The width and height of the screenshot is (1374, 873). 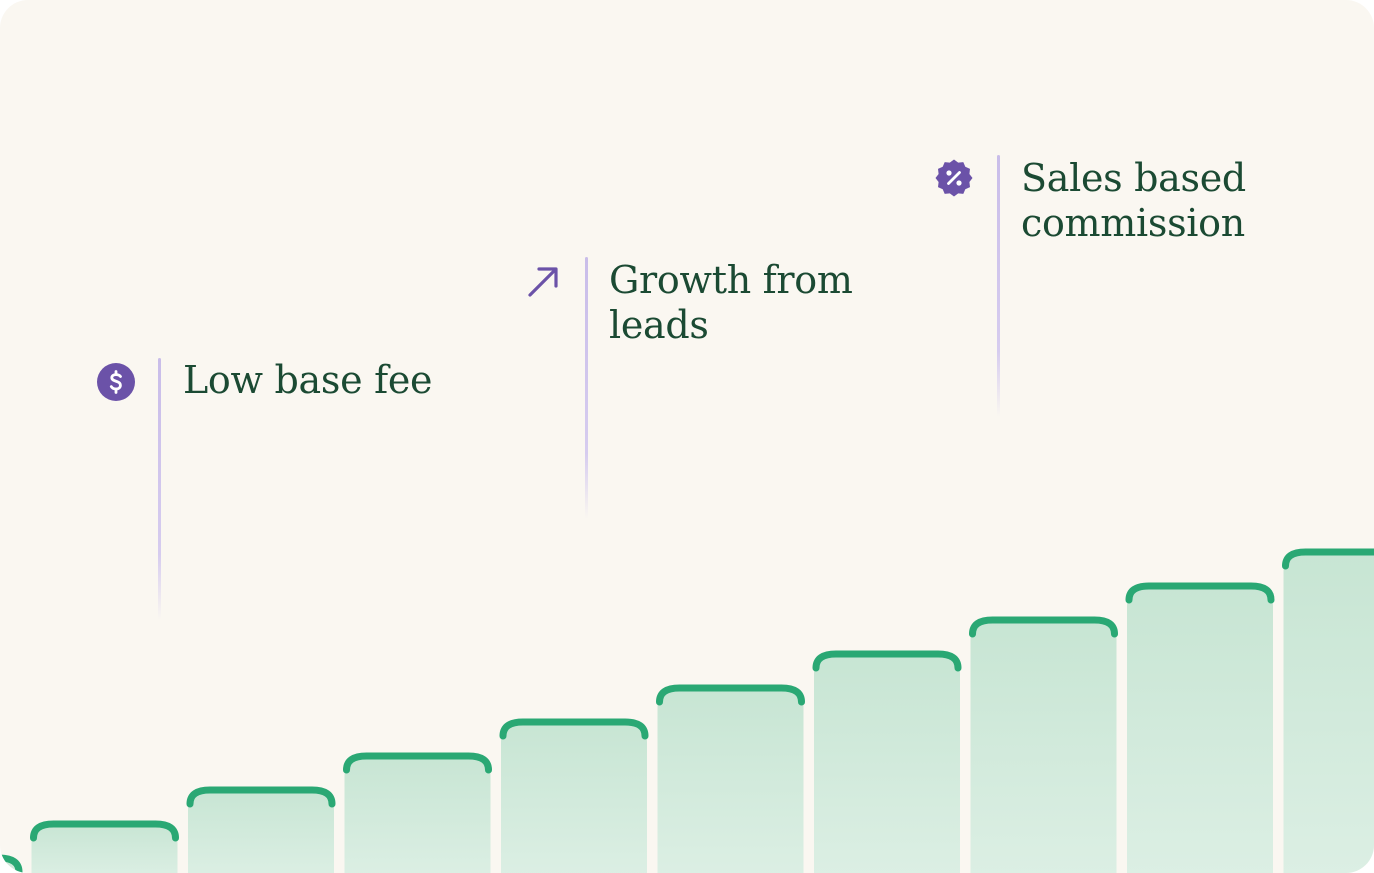 I want to click on dollar-coin-icon, so click(x=116, y=382).